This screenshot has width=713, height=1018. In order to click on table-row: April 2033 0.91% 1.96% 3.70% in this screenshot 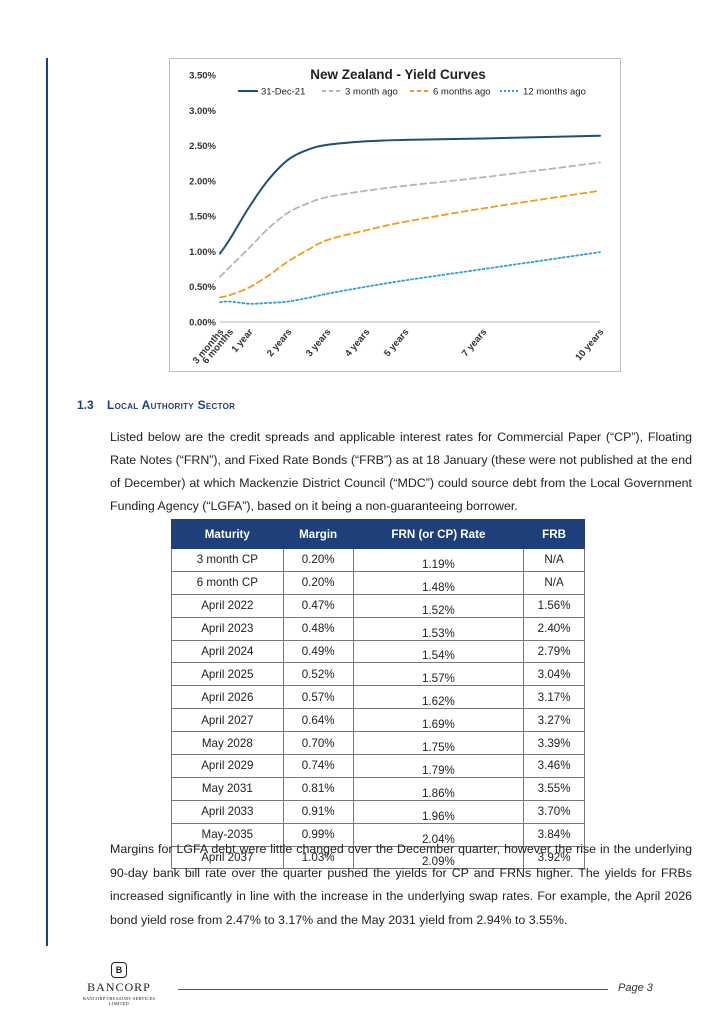, I will do `click(378, 811)`.